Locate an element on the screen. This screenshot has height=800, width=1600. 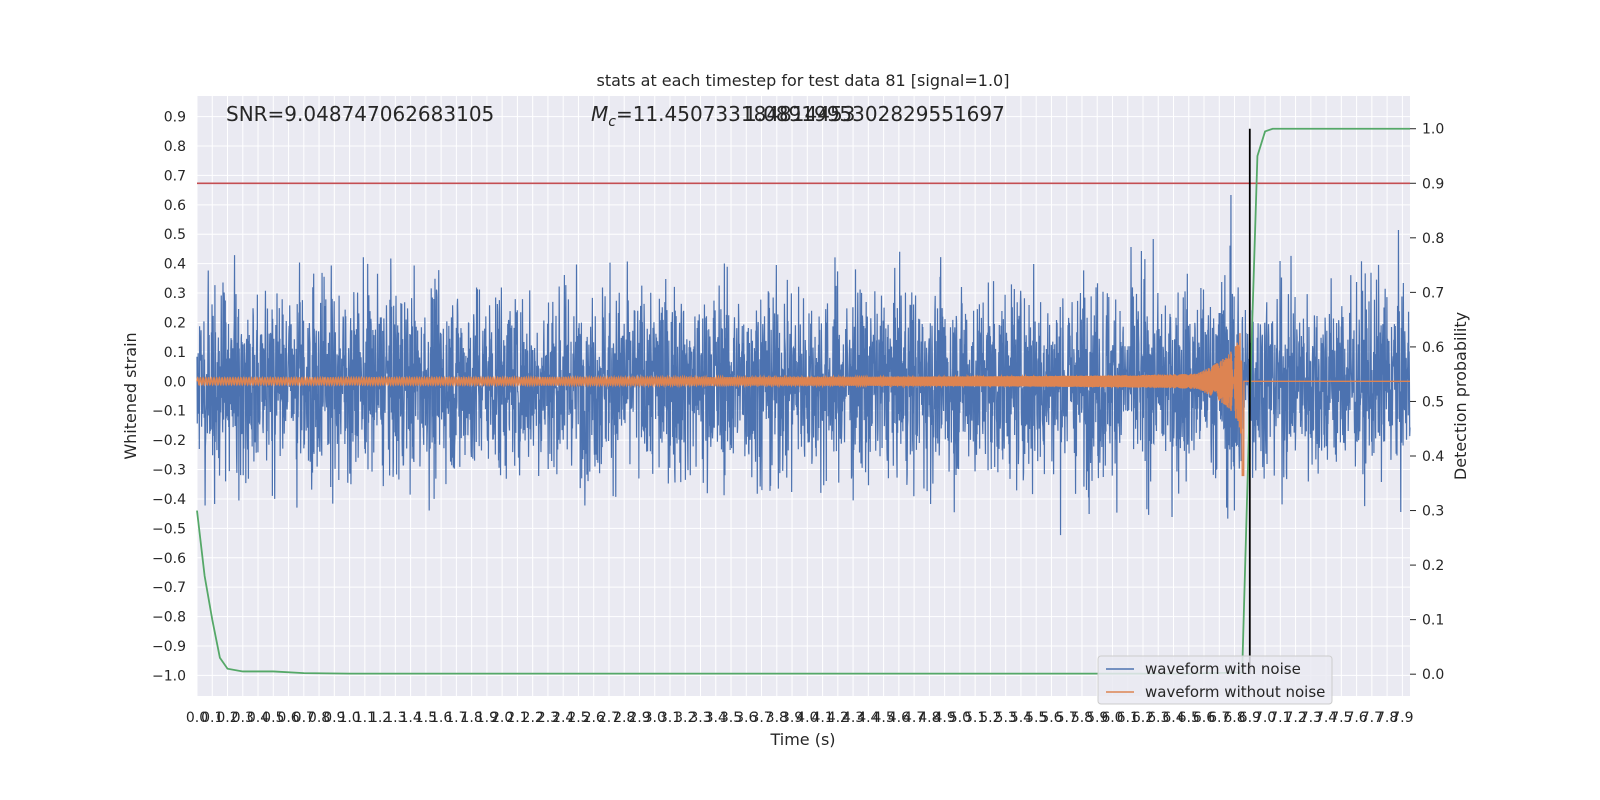
x-tick-label: 2.4 is located at coordinates (563, 718).